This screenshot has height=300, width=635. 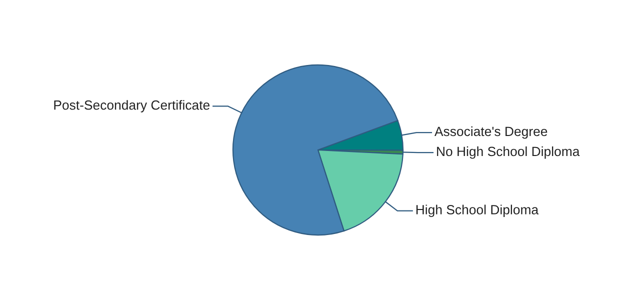 What do you see at coordinates (477, 210) in the screenshot?
I see `slice-label: High School Diploma` at bounding box center [477, 210].